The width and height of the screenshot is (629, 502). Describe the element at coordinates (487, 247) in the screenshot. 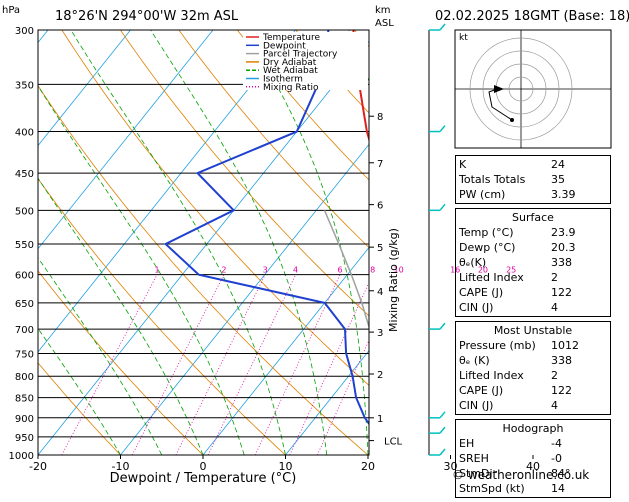

I see `stat-label: Dewp (°C)` at that location.